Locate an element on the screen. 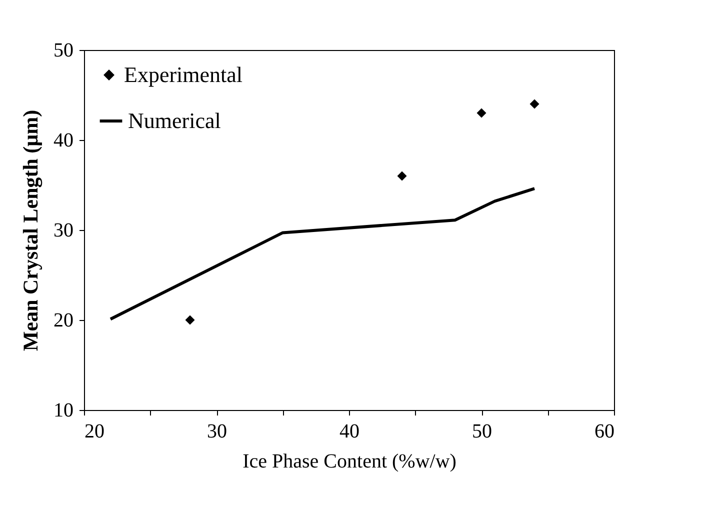  x-tick-label: 40 is located at coordinates (350, 431).